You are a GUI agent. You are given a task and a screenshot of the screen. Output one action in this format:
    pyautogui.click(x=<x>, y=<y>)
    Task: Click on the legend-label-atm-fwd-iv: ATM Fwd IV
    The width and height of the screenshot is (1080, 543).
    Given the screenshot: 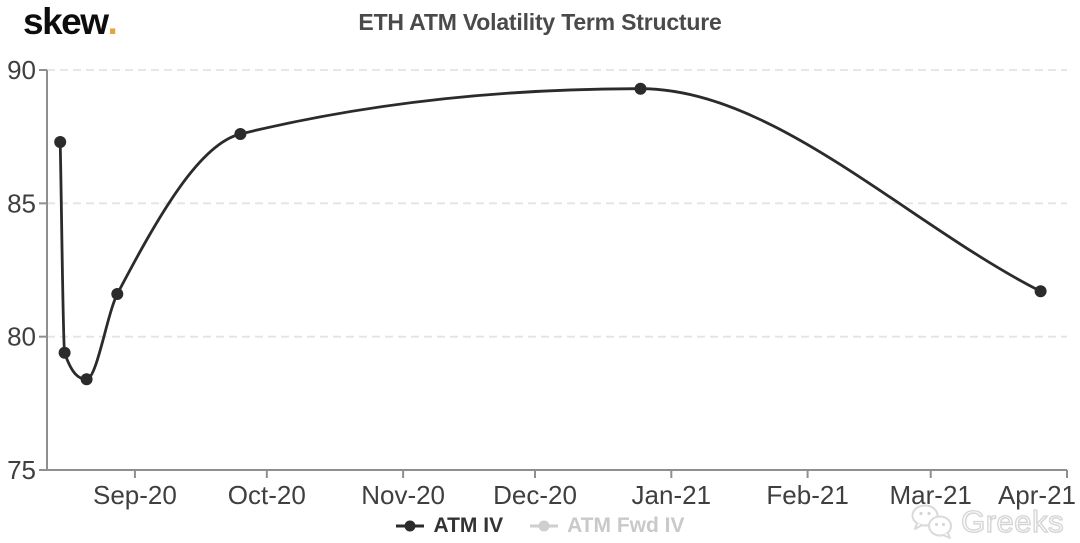 What is the action you would take?
    pyautogui.click(x=626, y=525)
    